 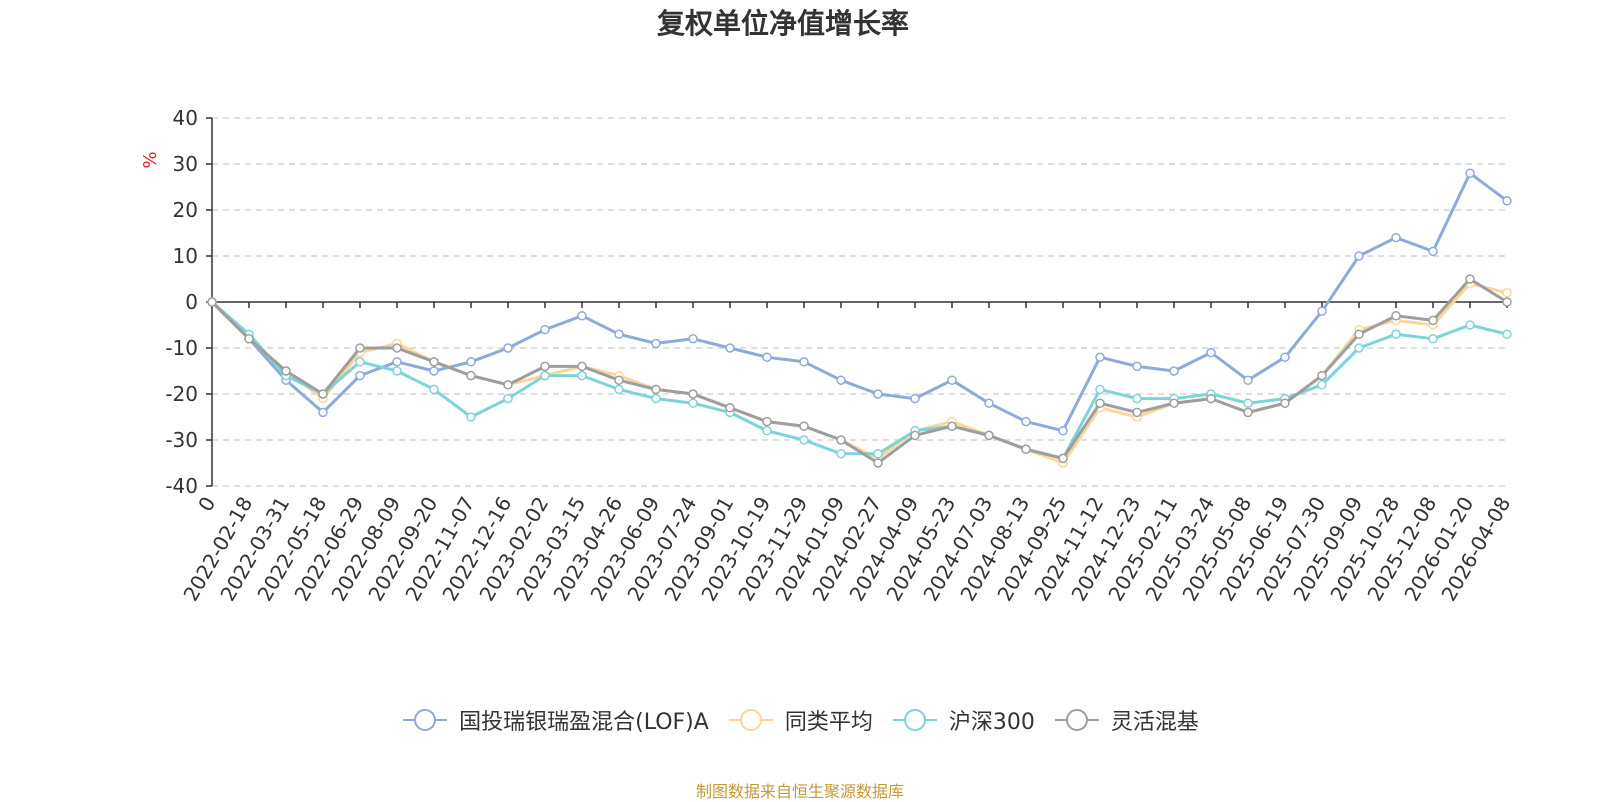 I want to click on legend-item-3: 灵活混基, so click(x=1126, y=720).